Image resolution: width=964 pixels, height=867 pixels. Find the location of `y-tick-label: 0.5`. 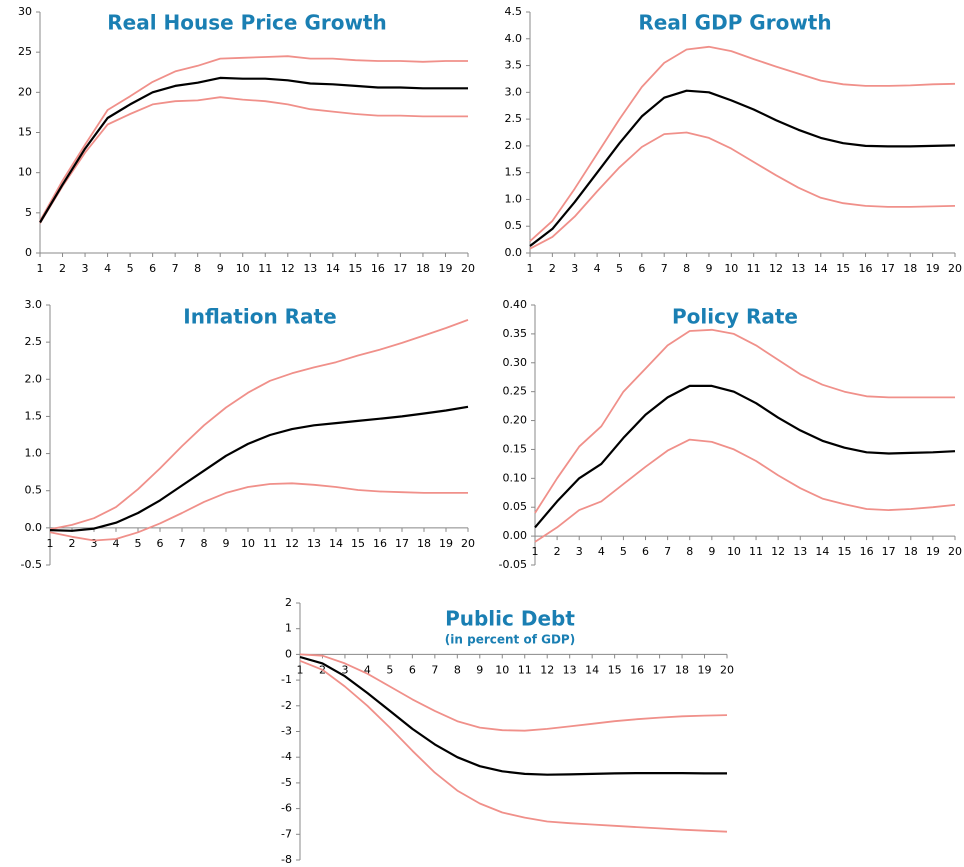

y-tick-label: 0.5 is located at coordinates (34, 490).